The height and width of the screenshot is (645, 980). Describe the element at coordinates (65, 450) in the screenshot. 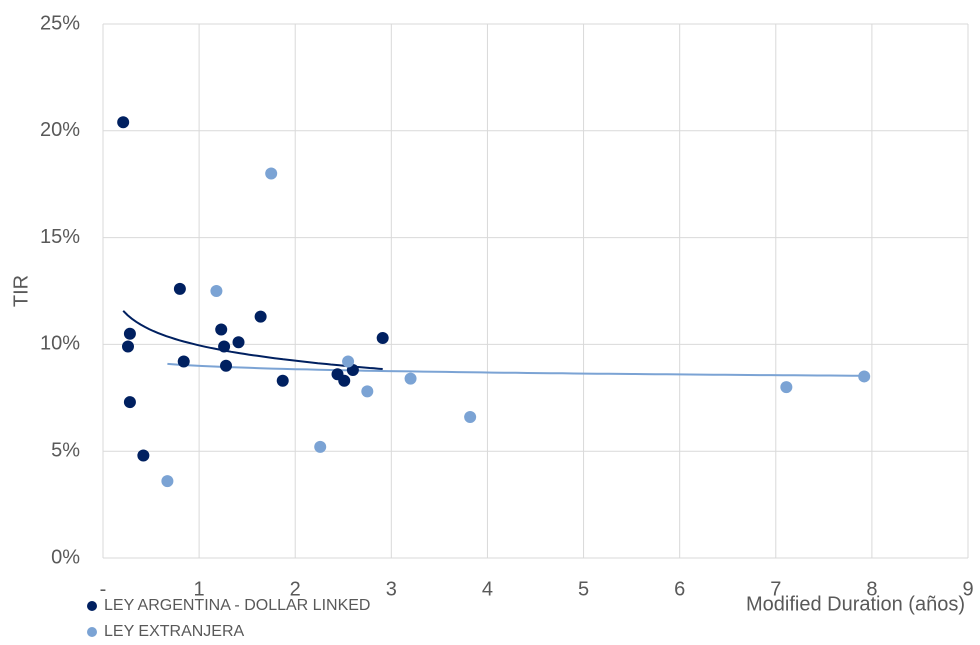

I see `y-tick-label: 5%` at that location.